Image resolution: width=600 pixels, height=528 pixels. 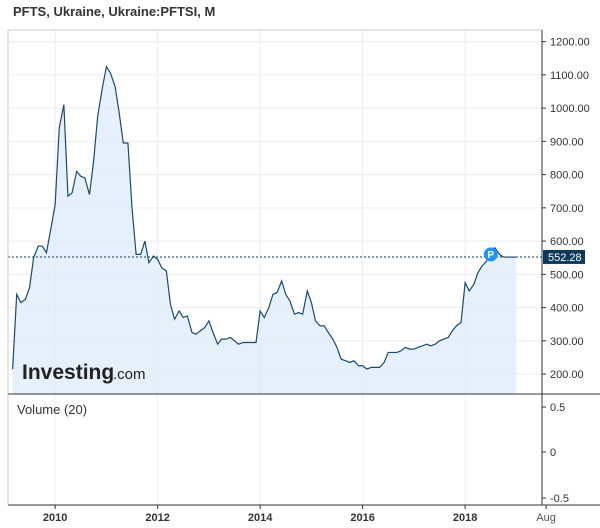 What do you see at coordinates (157, 518) in the screenshot?
I see `x-tick-label: 2012` at bounding box center [157, 518].